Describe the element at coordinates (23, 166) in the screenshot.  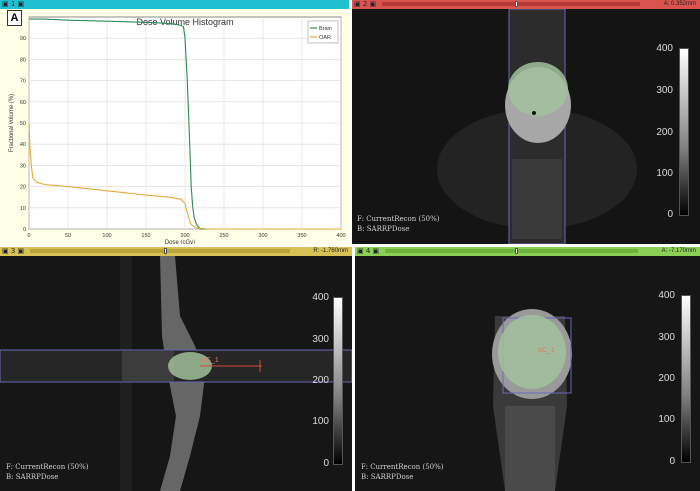
I see `y-tick-label: 30` at that location.